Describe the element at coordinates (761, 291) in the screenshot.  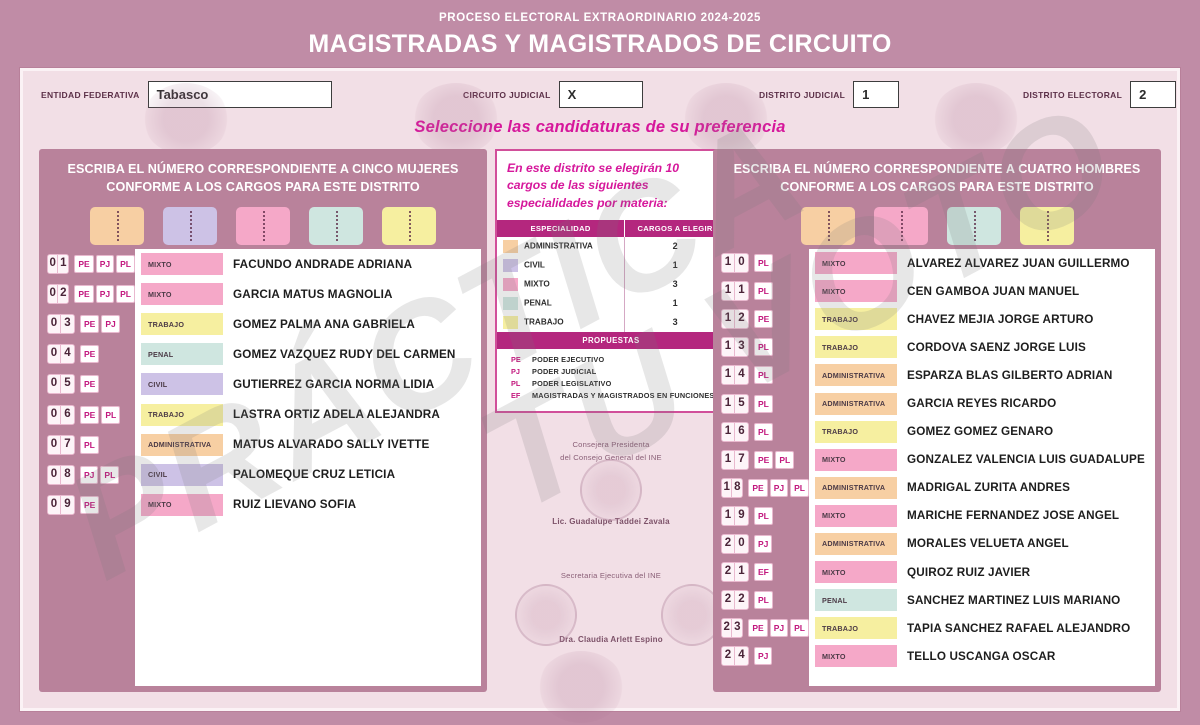
I see `number-entry-row: 1 1 PL` at that location.